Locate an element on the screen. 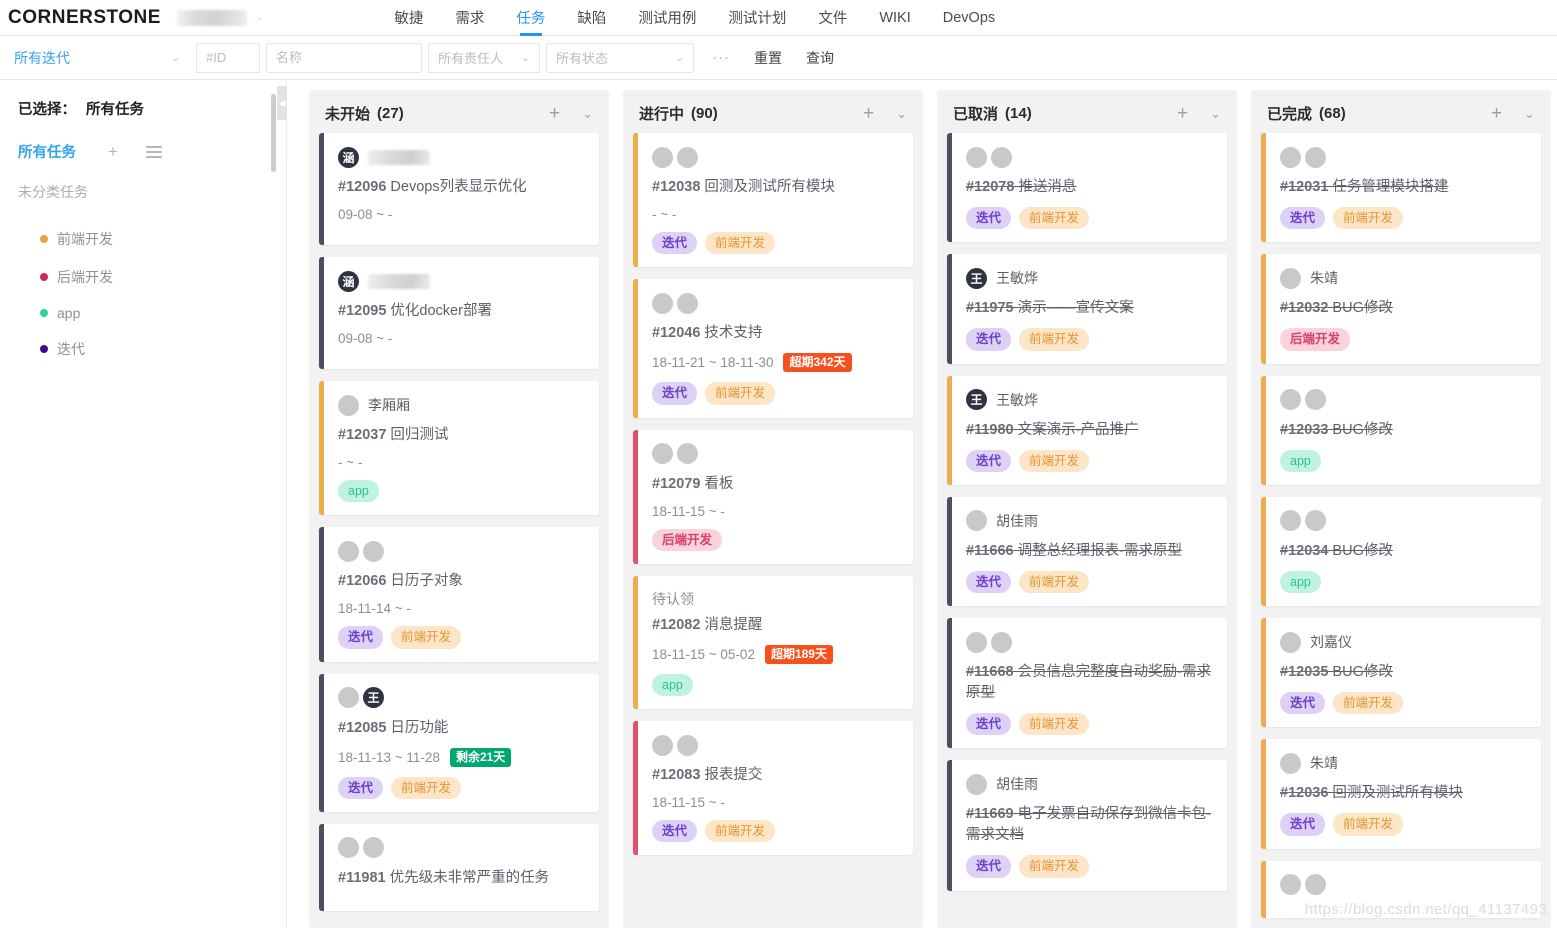 The height and width of the screenshot is (928, 1557). nav-item-4: 测试用例 is located at coordinates (667, 19).